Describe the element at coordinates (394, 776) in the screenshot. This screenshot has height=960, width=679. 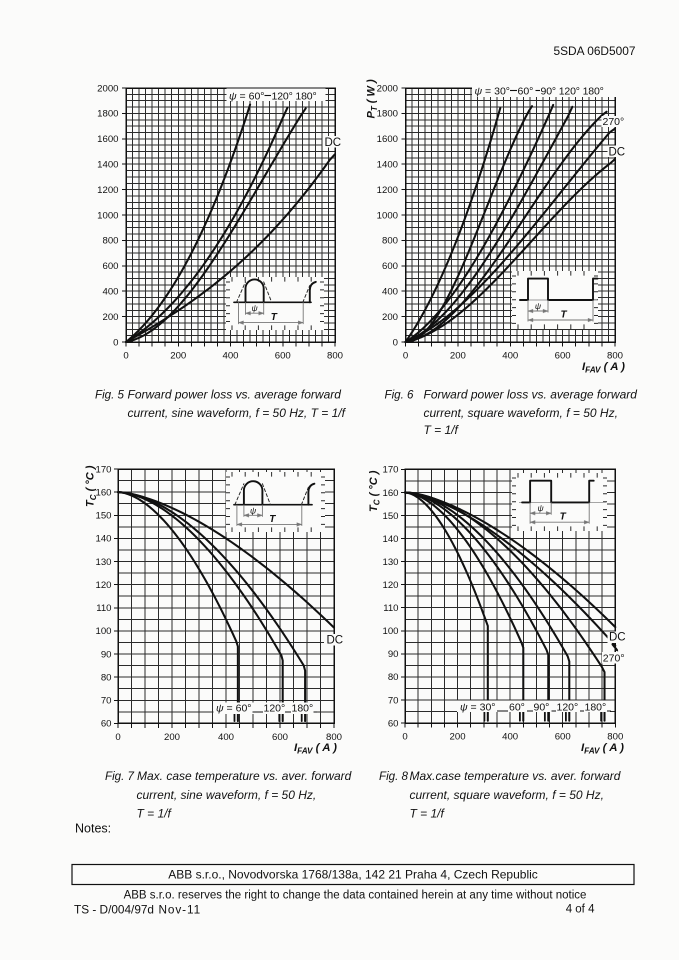
I see `svg-text: Fig. 8` at that location.